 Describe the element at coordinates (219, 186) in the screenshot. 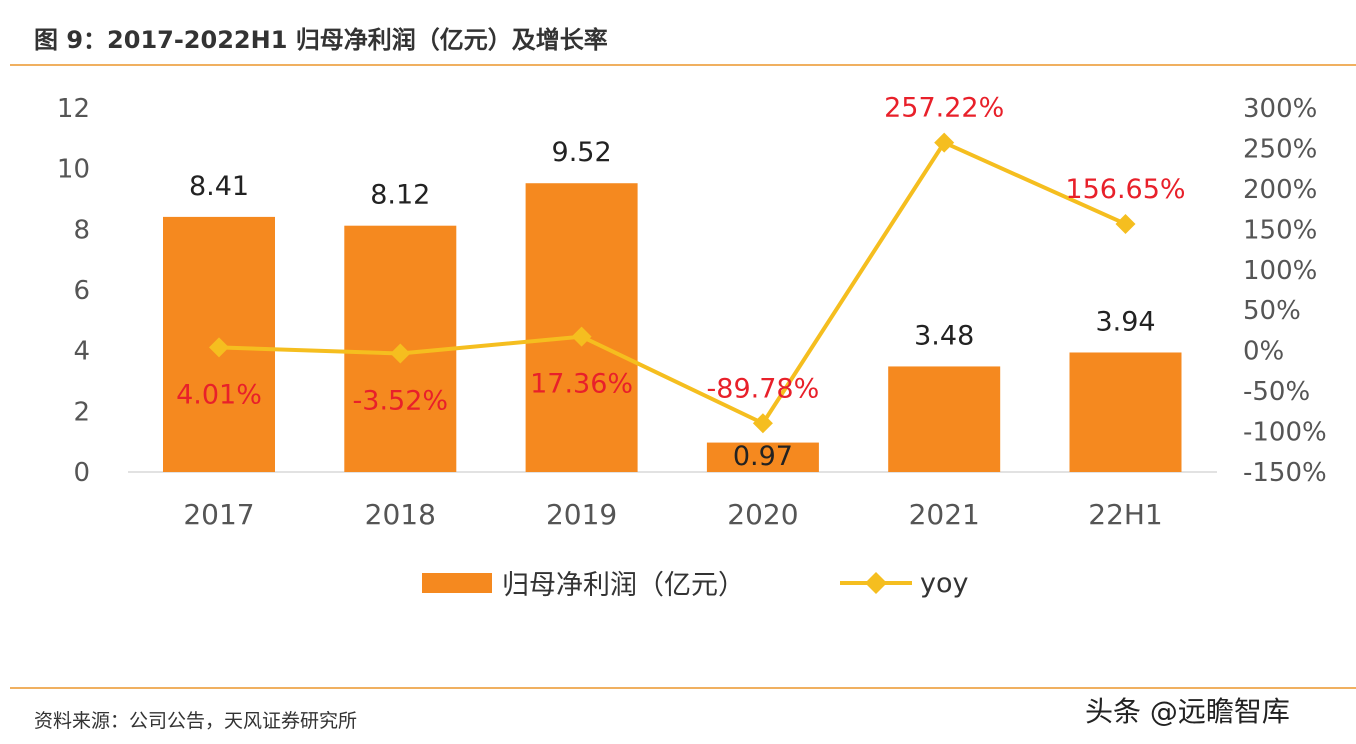

I see `bar-value-label: 8.41` at that location.